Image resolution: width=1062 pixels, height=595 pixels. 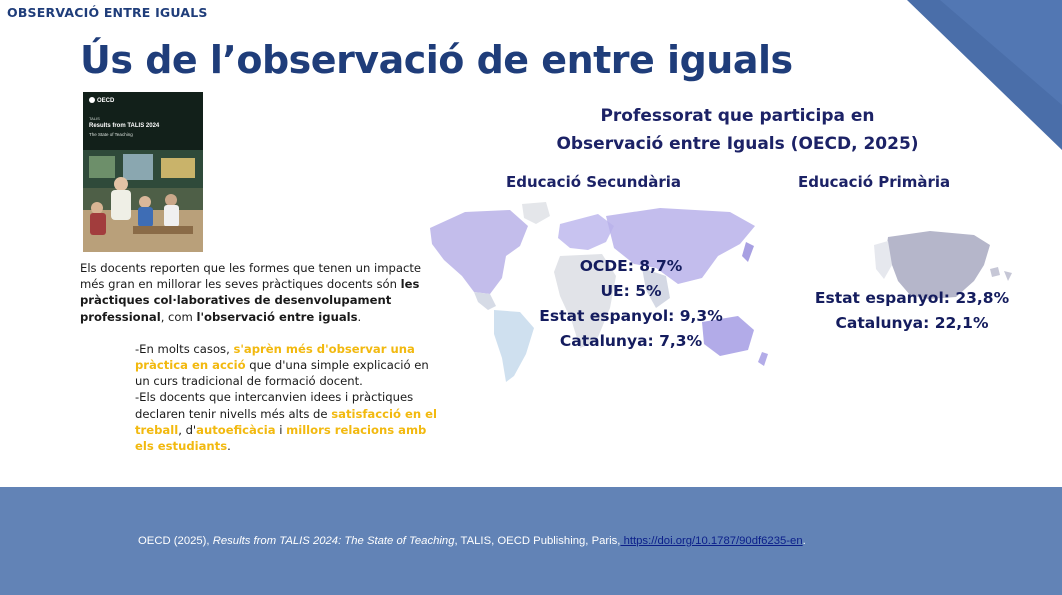 I want to click on stat-catalonia-primary: Catalunya: 22,1%, so click(x=912, y=323).